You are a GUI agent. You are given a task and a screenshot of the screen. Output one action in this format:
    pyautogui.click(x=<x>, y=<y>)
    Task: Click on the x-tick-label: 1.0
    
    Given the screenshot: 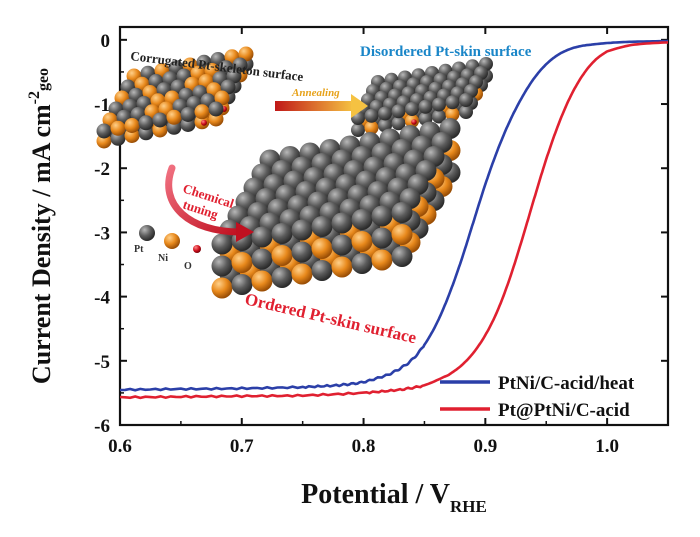 What is the action you would take?
    pyautogui.click(x=607, y=446)
    